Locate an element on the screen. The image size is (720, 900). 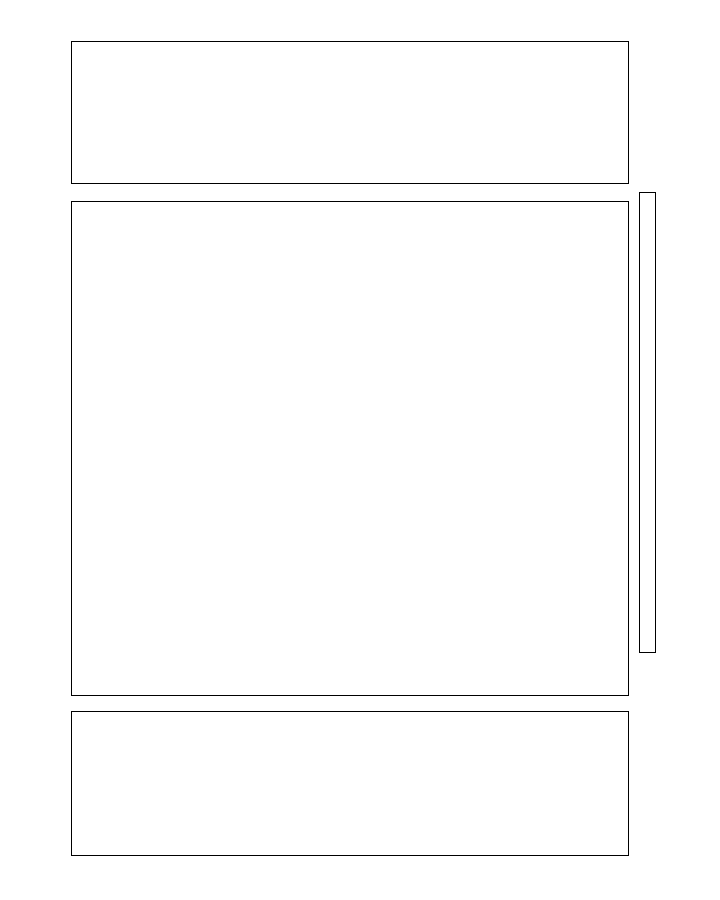
spl-line-canvas is located at coordinates (350, 783).